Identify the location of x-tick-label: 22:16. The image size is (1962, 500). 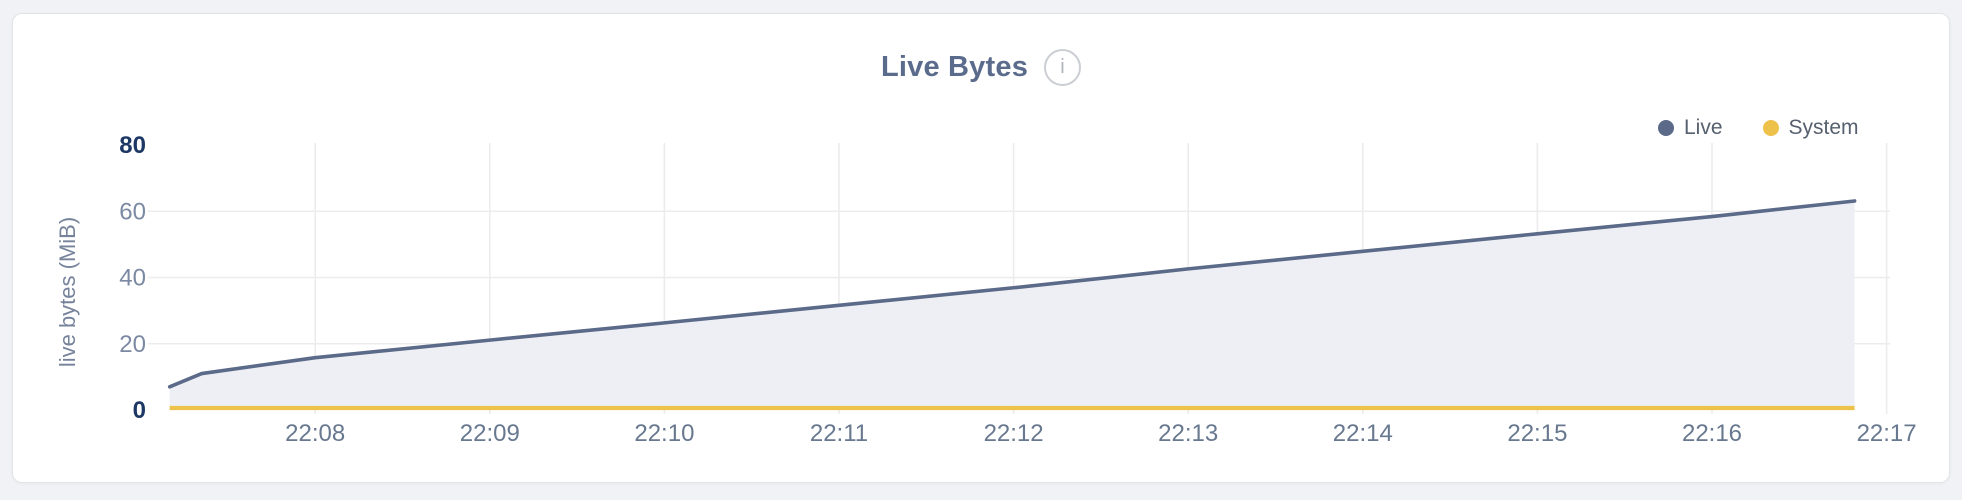
(1712, 433).